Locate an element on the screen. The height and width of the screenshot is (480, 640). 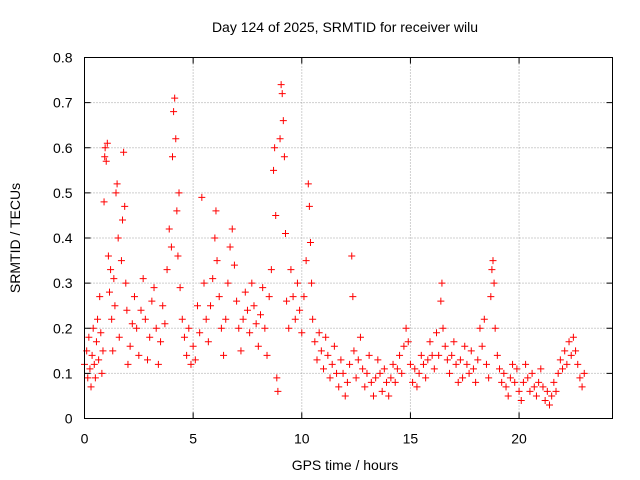
x-tick-label: 10 is located at coordinates (302, 439).